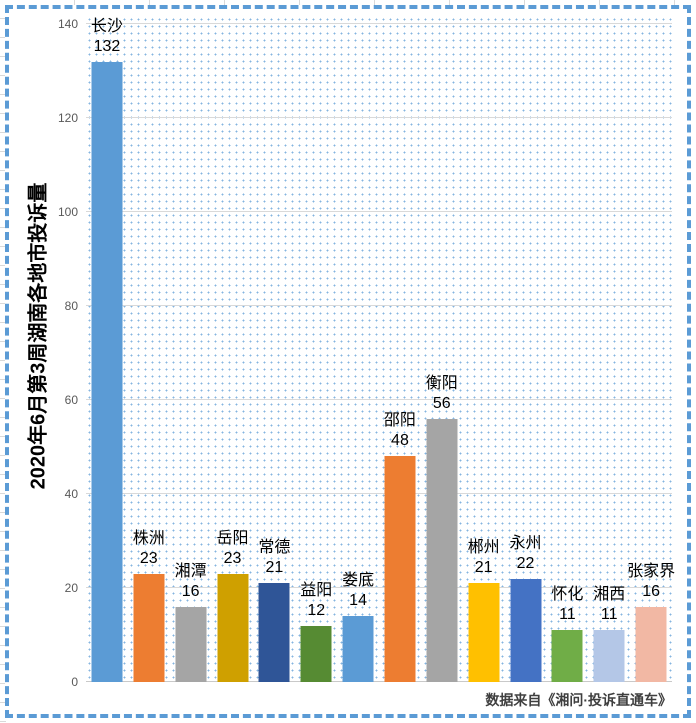  What do you see at coordinates (107, 46) in the screenshot?
I see `bar-value-label: 132` at bounding box center [107, 46].